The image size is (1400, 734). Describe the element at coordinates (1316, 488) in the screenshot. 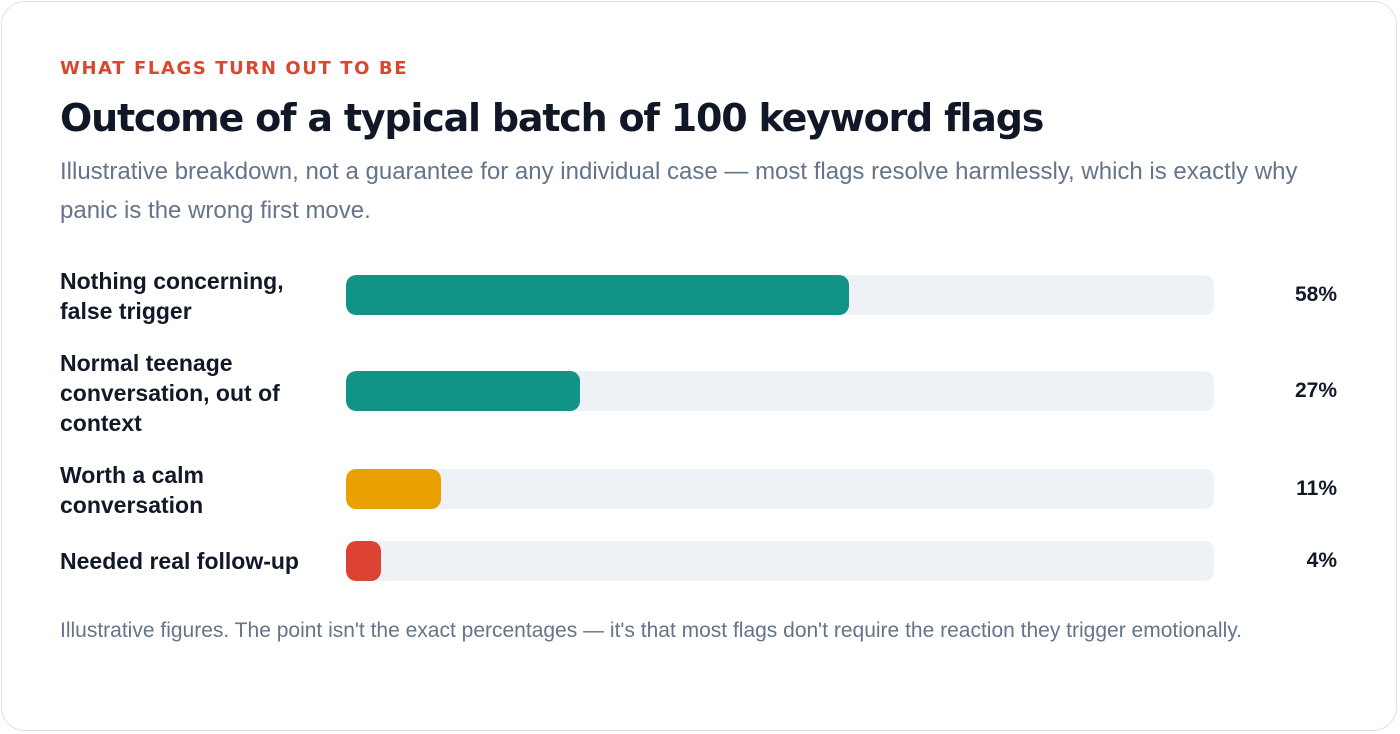

I see `value-label: 11%` at that location.